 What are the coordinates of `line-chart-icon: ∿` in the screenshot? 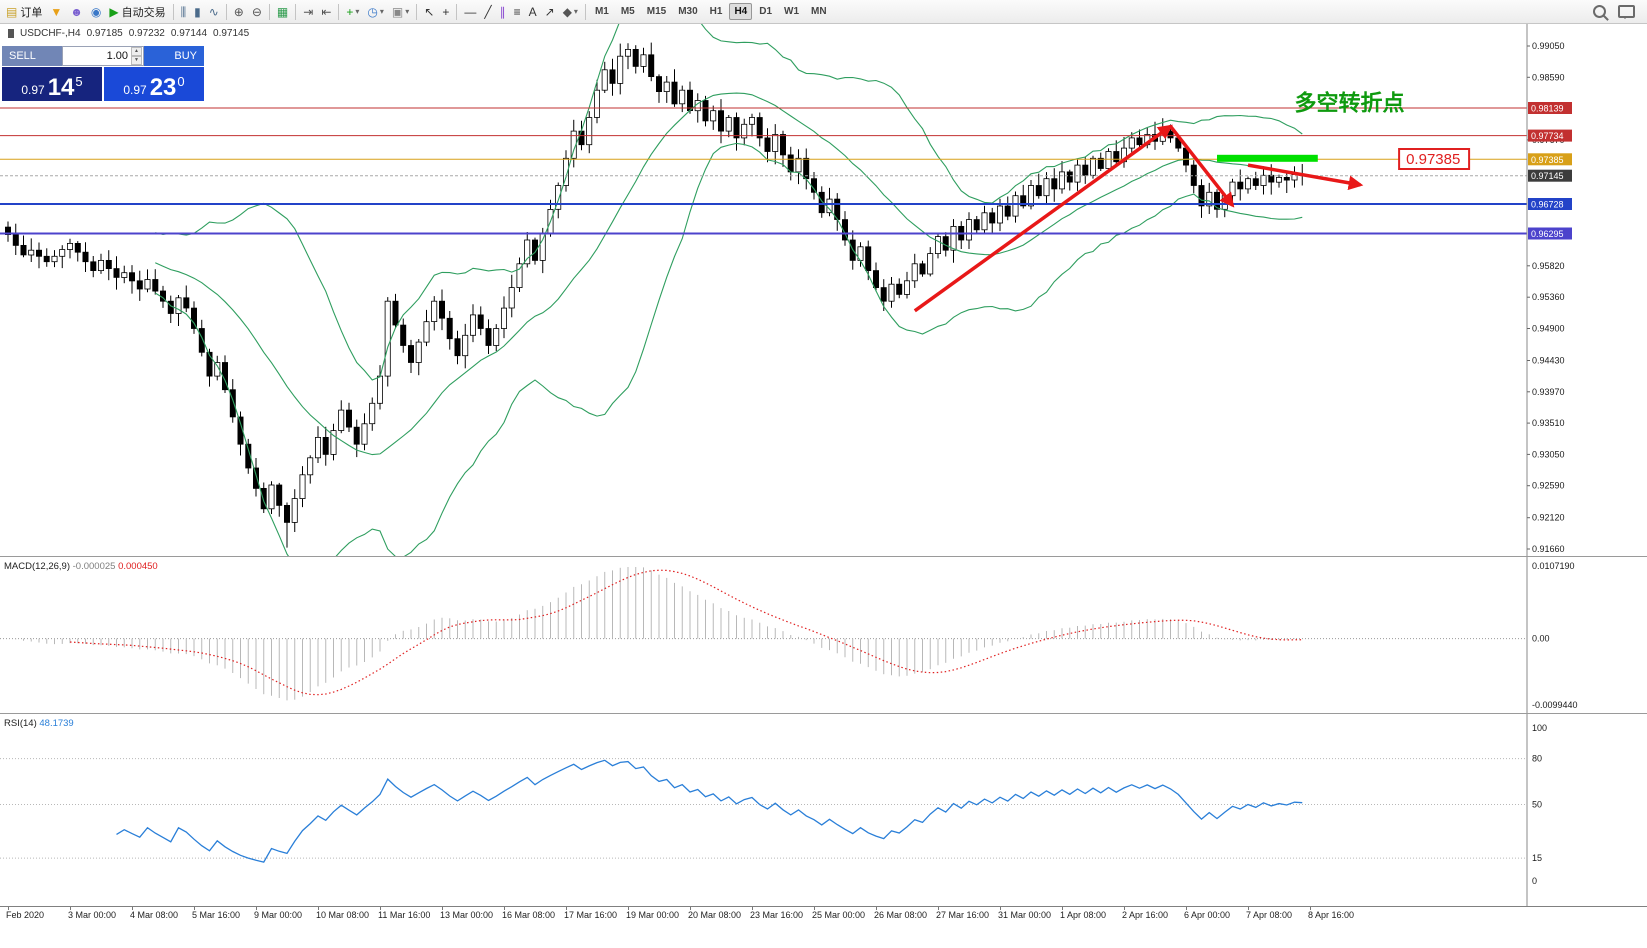 It's located at (213, 11).